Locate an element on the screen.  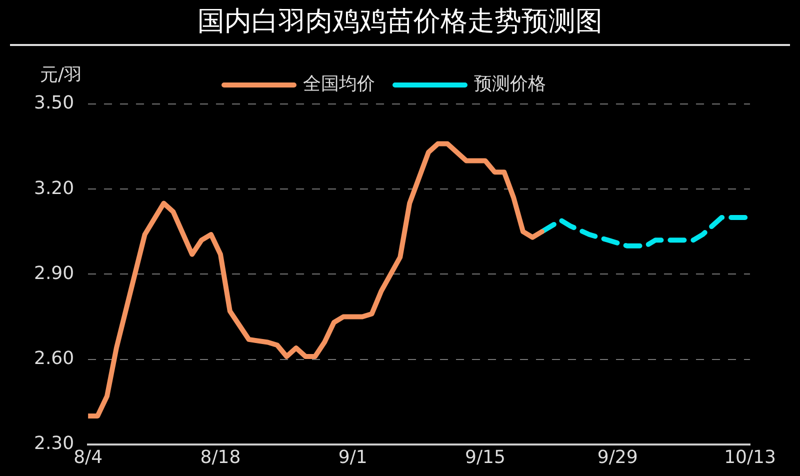
x-tick-label: 8/4 is located at coordinates (88, 457).